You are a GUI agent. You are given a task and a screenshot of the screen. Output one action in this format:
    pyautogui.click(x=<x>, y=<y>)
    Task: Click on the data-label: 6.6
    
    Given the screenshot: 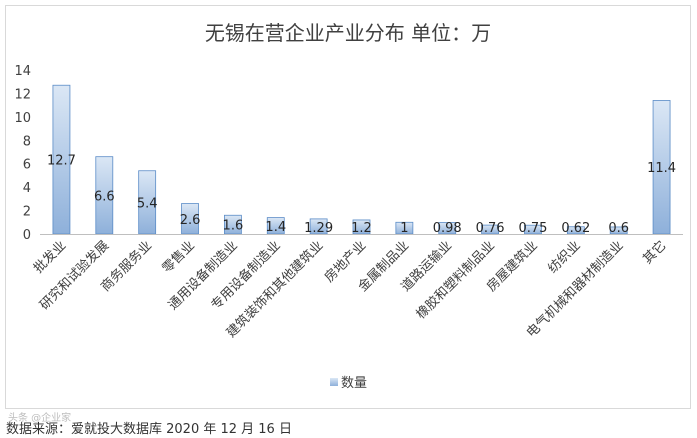 What is the action you would take?
    pyautogui.click(x=104, y=196)
    